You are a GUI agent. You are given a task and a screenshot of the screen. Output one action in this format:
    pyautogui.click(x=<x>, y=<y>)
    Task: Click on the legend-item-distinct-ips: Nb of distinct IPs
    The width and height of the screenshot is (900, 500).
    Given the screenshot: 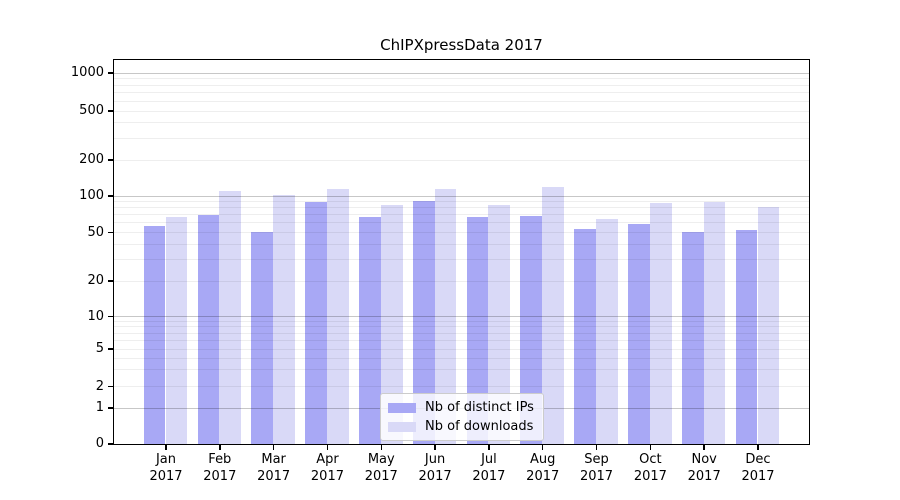 What is the action you would take?
    pyautogui.click(x=465, y=407)
    